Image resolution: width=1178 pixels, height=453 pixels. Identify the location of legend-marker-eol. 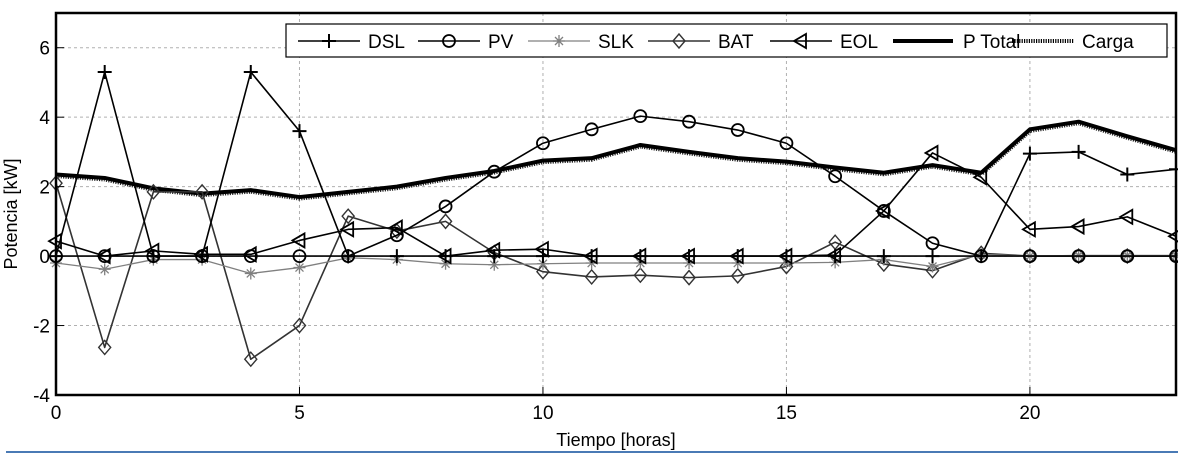
(799, 41).